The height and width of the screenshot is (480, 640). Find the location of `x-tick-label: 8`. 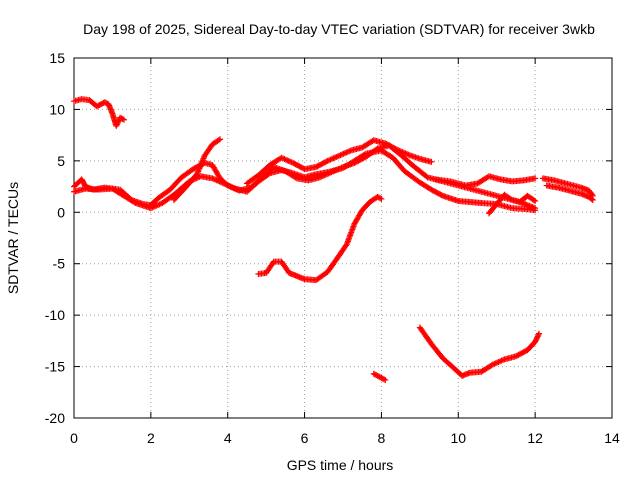

x-tick-label: 8 is located at coordinates (382, 438).